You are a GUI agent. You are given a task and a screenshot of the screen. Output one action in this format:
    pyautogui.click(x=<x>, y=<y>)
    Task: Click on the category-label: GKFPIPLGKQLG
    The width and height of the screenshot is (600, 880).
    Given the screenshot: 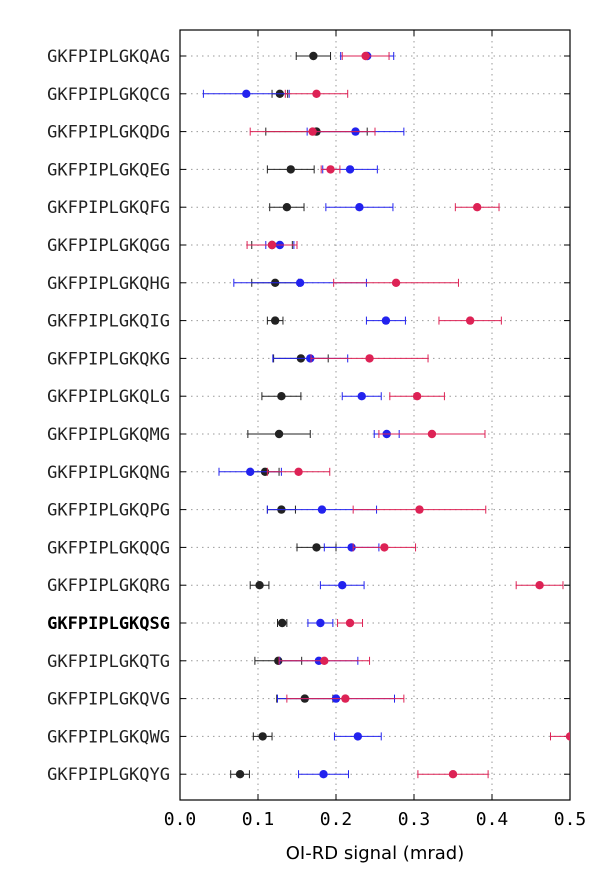 What is the action you would take?
    pyautogui.click(x=108, y=397)
    